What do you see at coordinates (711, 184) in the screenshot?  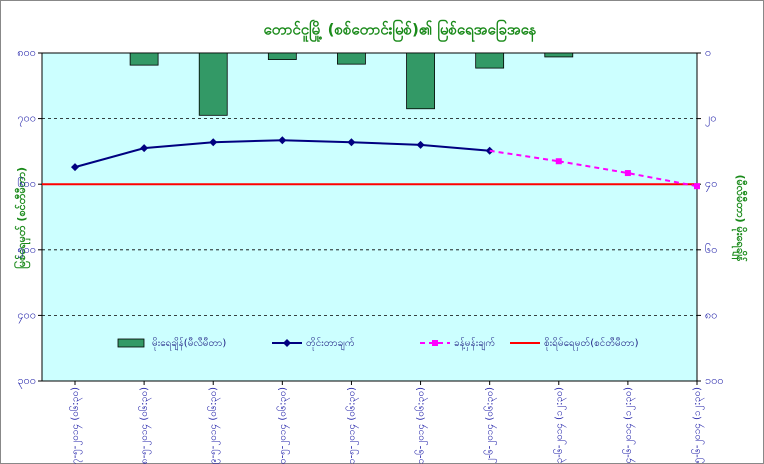 I see `y2-tick-label: ၄၀` at bounding box center [711, 184].